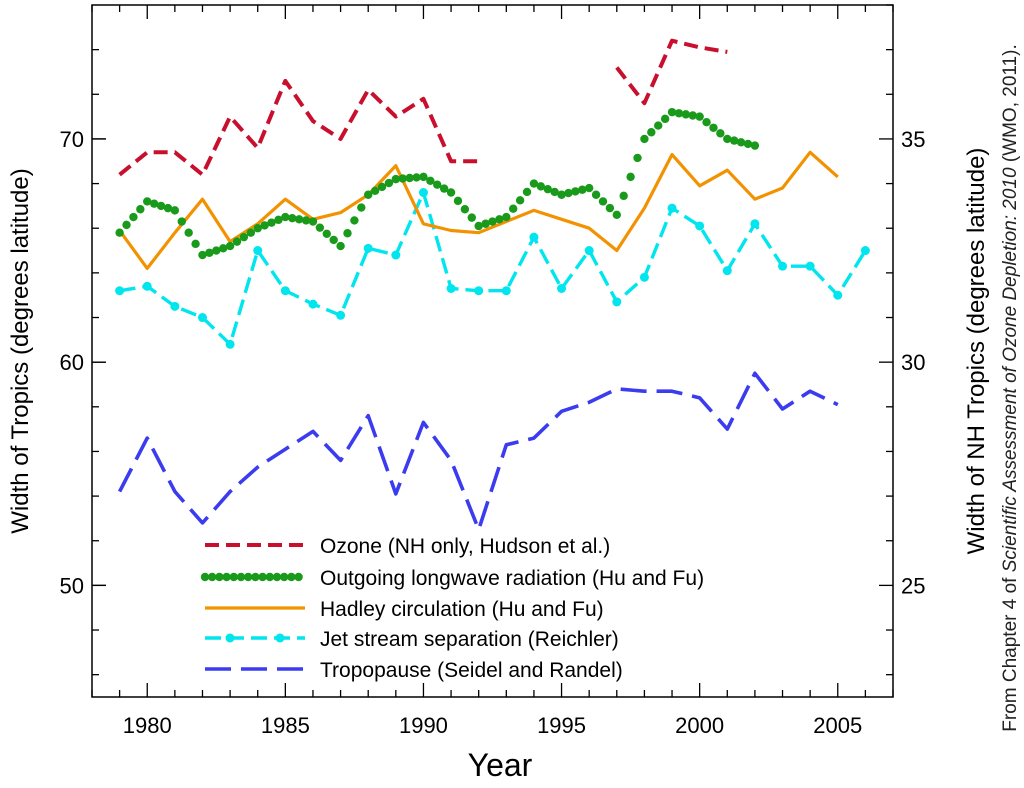 Image resolution: width=1024 pixels, height=788 pixels. I want to click on legend-label-1: Outgoing longwave radiation (Hu and Fu), so click(512, 578).